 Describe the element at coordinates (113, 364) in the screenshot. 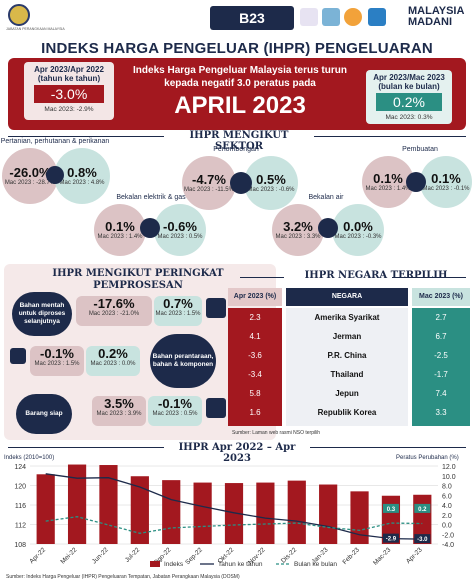

I see `stage-mom-mac: Mac 2023 : 0.0%` at that location.